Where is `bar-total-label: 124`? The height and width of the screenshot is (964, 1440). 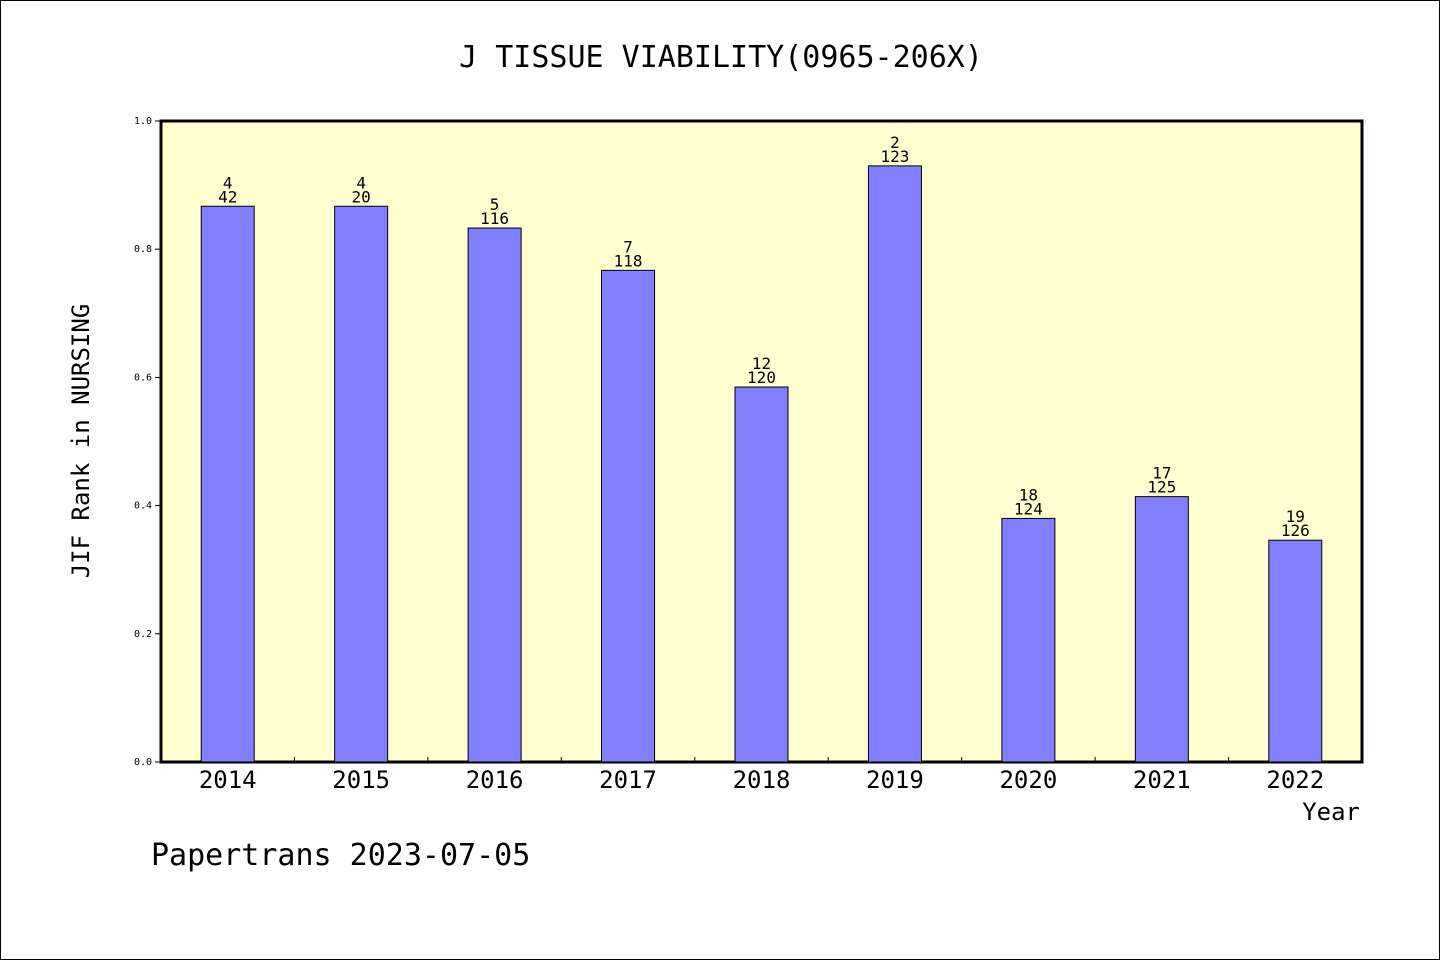 bar-total-label: 124 is located at coordinates (1028, 508).